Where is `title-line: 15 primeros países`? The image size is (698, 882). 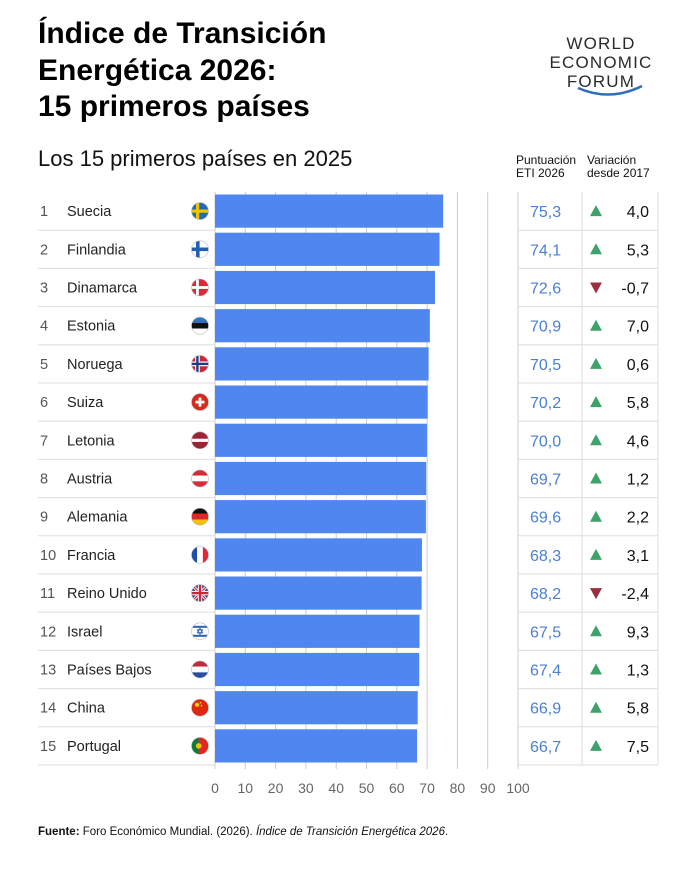 title-line: 15 primeros países is located at coordinates (174, 106).